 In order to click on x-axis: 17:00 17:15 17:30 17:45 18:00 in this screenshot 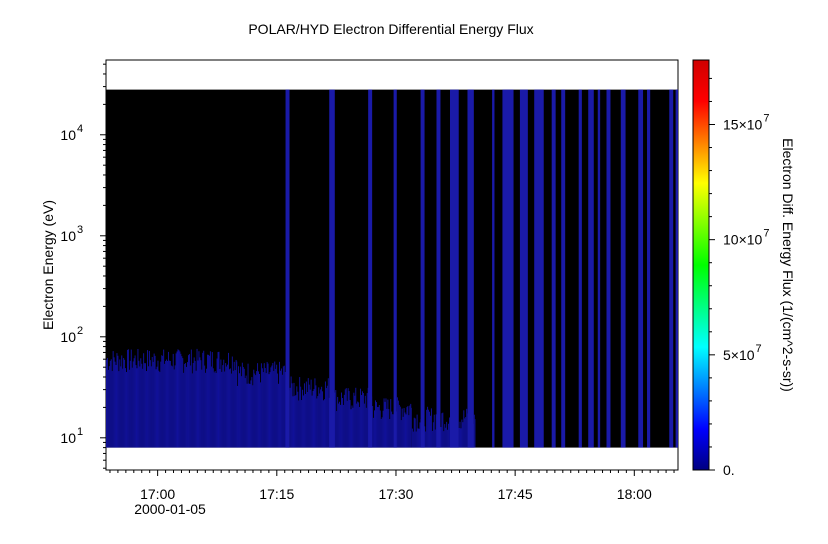, I will do `click(392, 486)`.